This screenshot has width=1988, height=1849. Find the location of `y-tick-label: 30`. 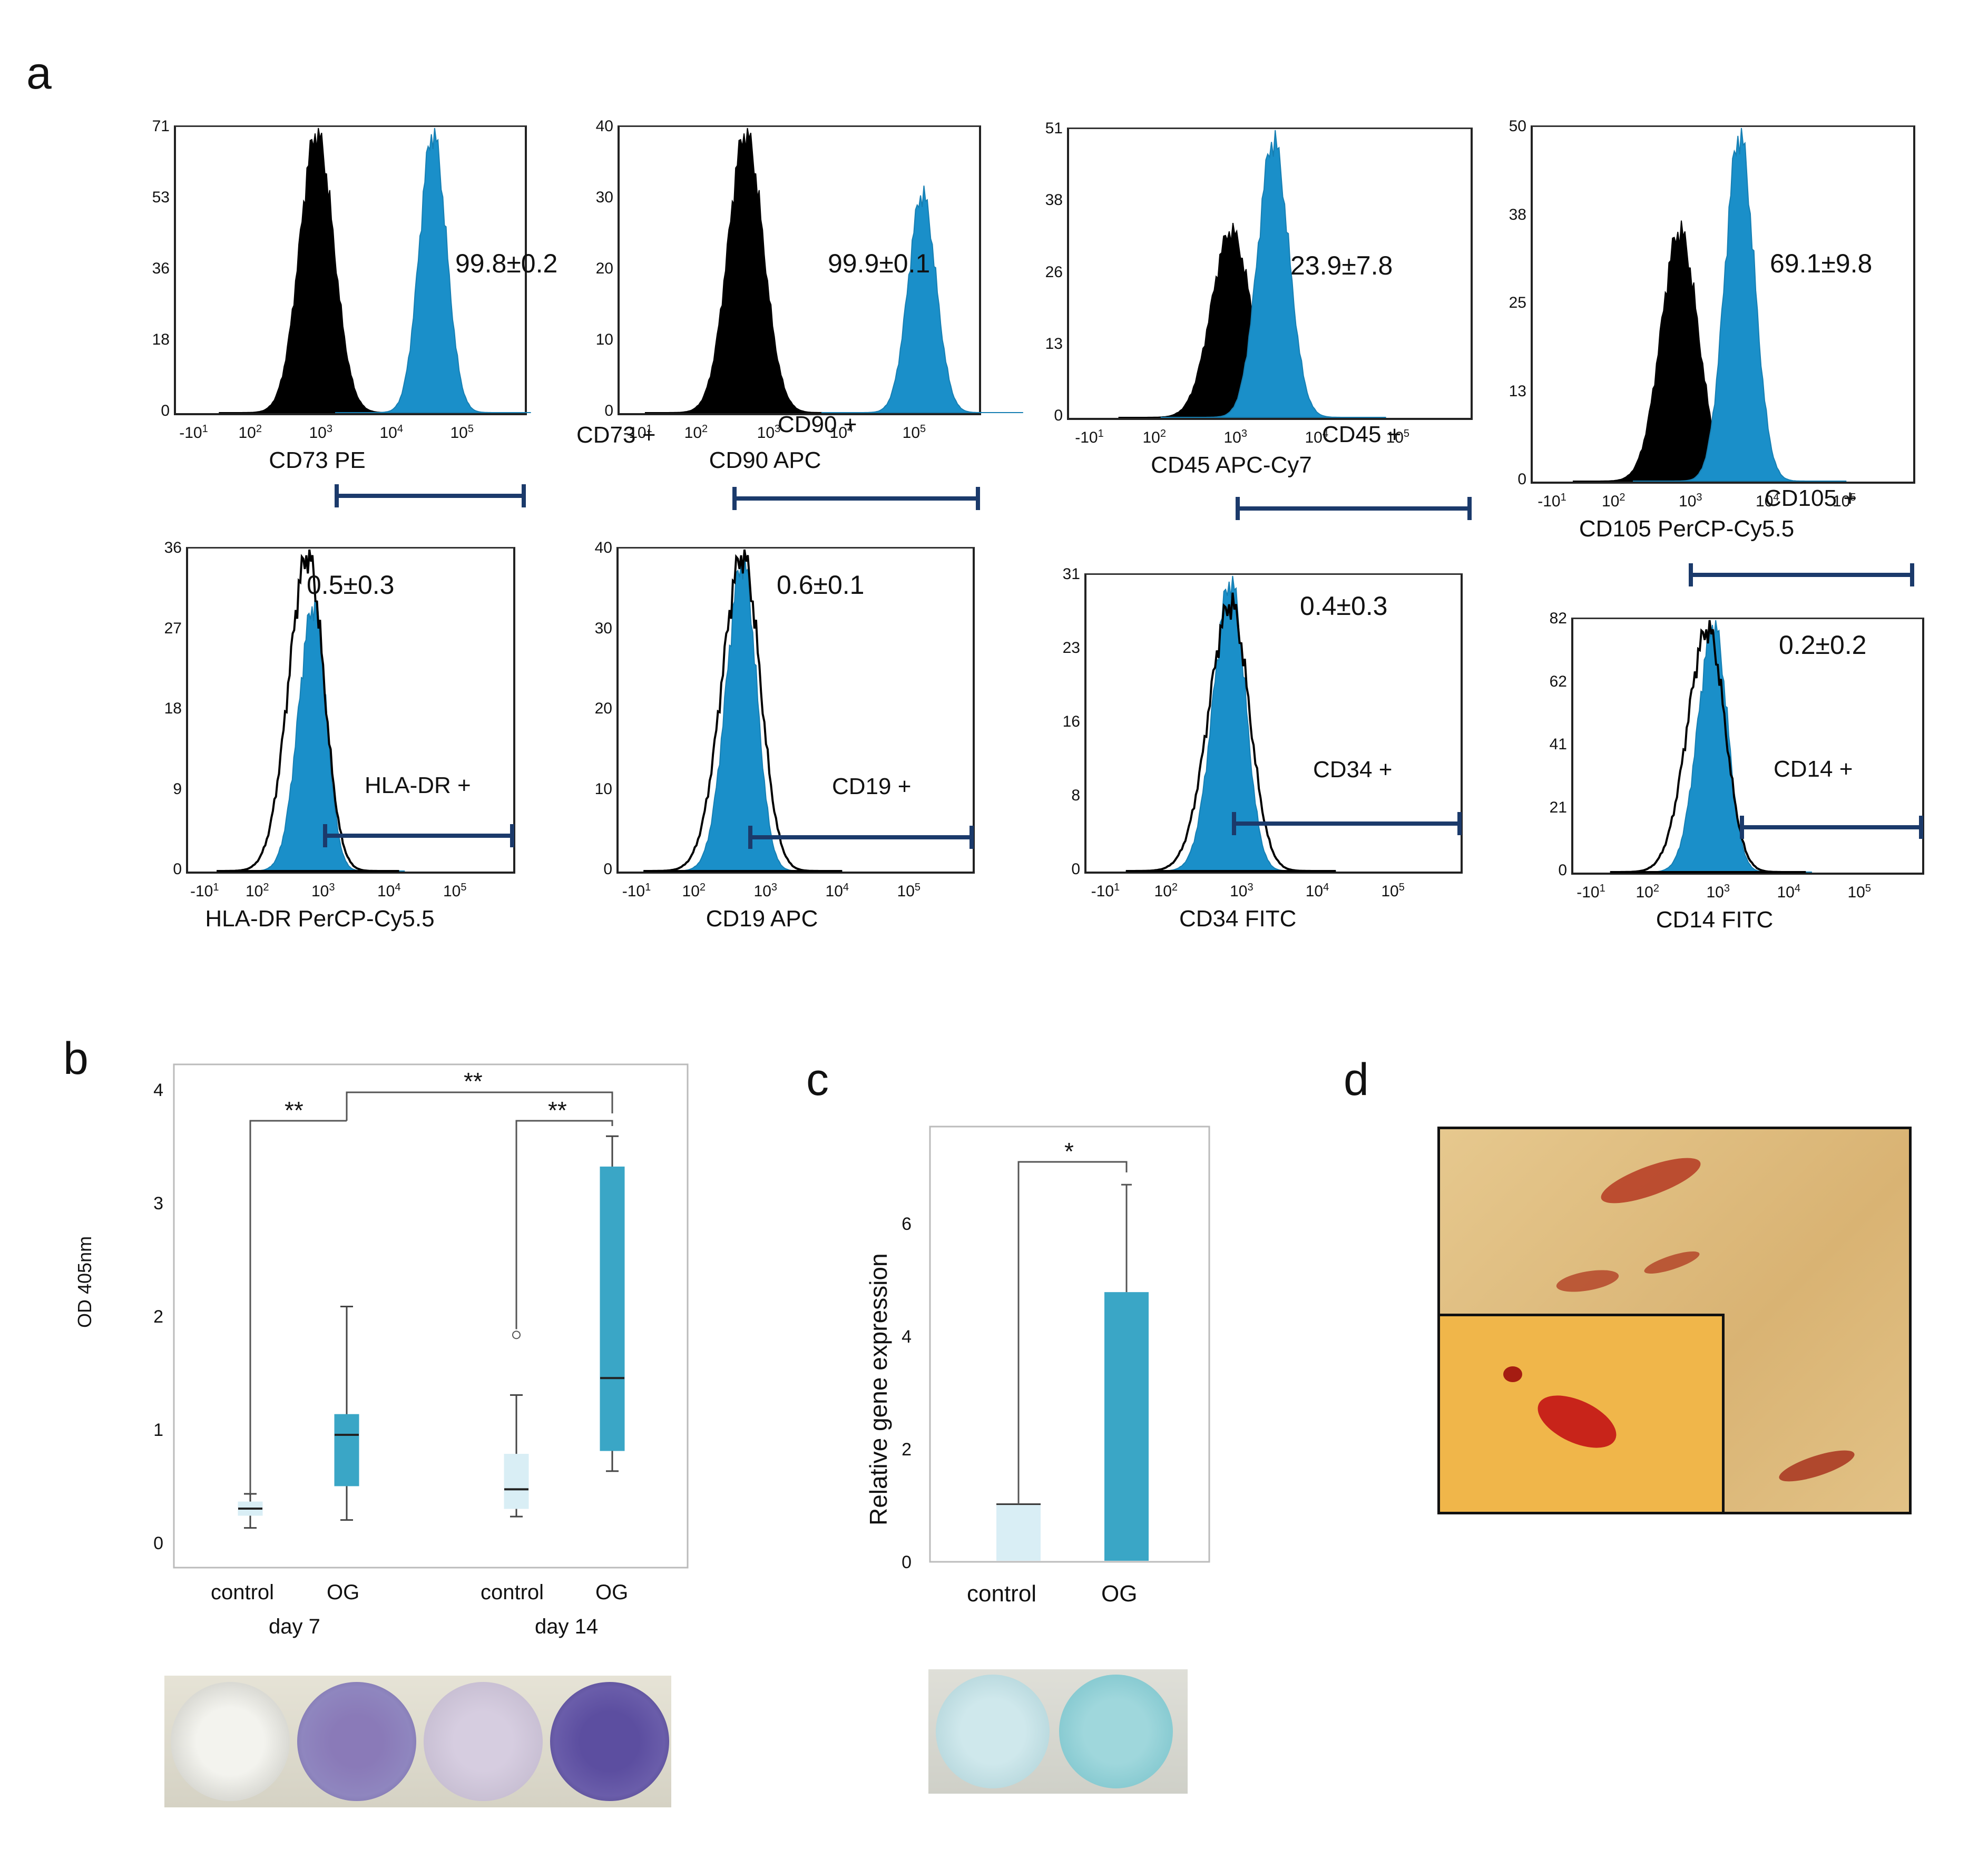

y-tick-label: 30 is located at coordinates (603, 628).